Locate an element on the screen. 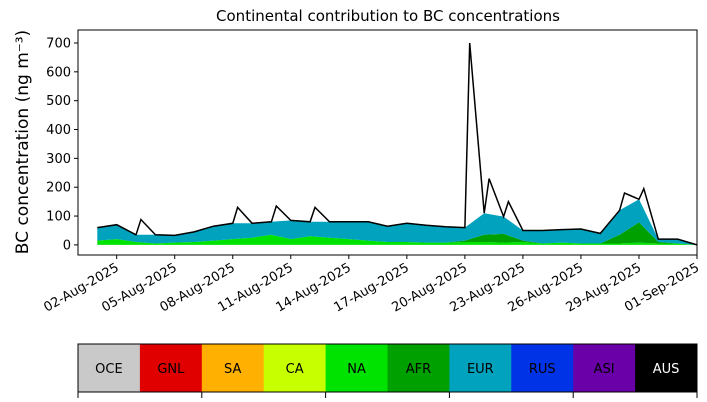  area-afr is located at coordinates (397, 233).